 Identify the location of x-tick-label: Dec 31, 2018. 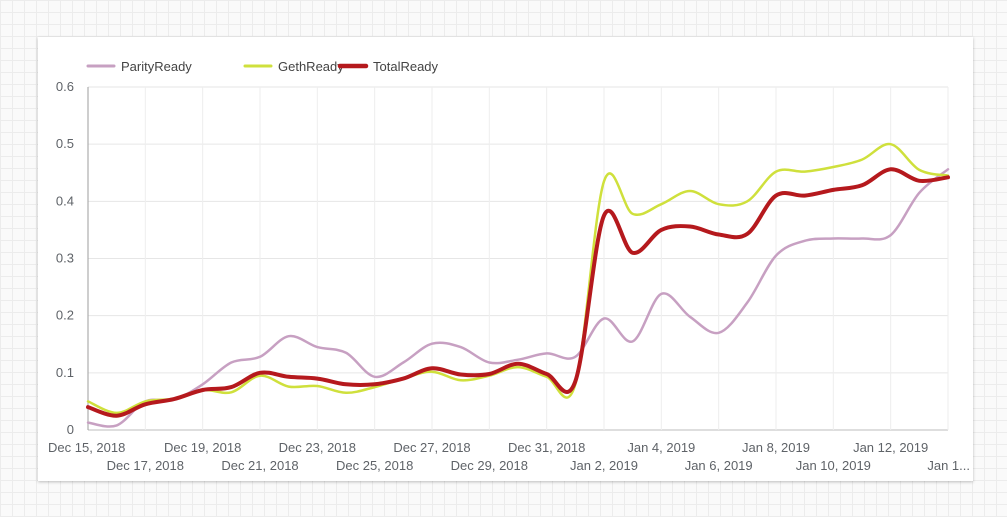
(546, 447).